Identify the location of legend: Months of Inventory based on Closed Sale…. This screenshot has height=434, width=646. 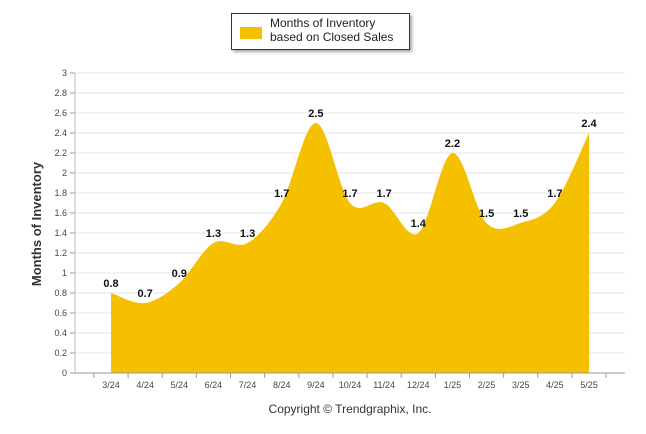
(320, 31).